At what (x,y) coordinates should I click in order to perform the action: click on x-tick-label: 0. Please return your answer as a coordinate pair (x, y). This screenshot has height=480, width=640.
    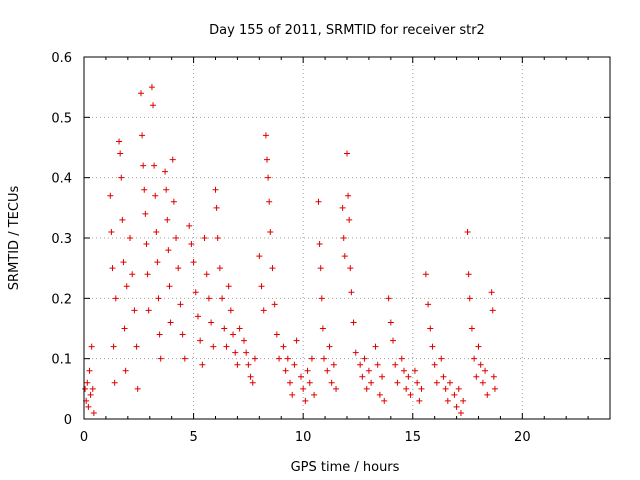
    Looking at the image, I should click on (84, 437).